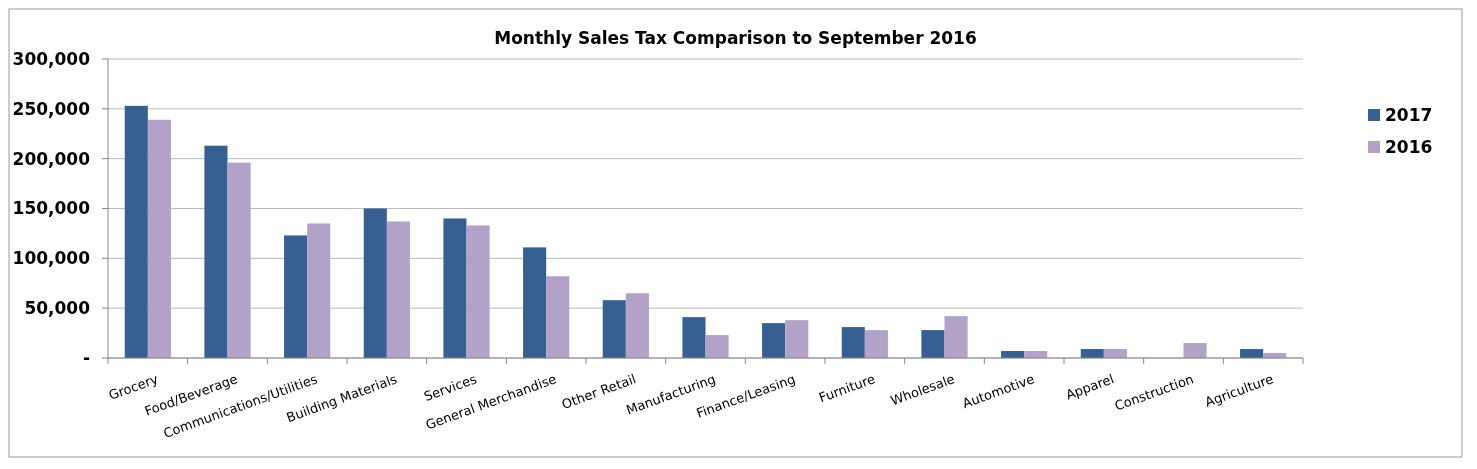 Image resolution: width=1477 pixels, height=469 pixels. What do you see at coordinates (51, 108) in the screenshot?
I see `y-tick-label: 250,000` at bounding box center [51, 108].